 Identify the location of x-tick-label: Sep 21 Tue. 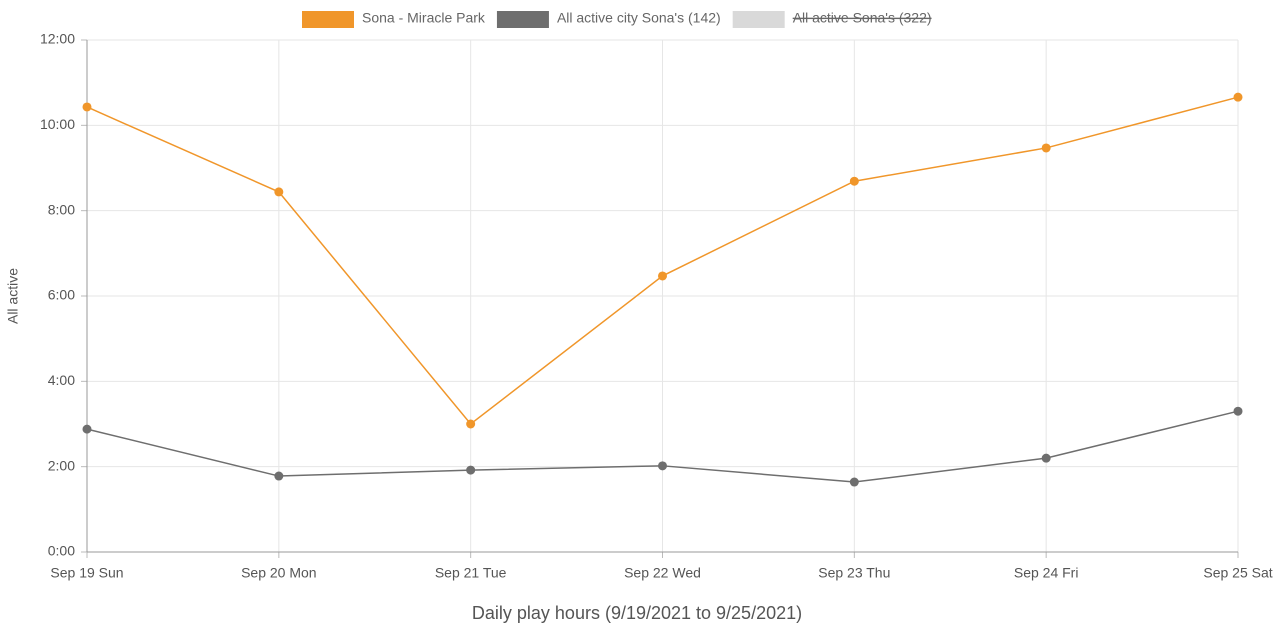
(471, 573).